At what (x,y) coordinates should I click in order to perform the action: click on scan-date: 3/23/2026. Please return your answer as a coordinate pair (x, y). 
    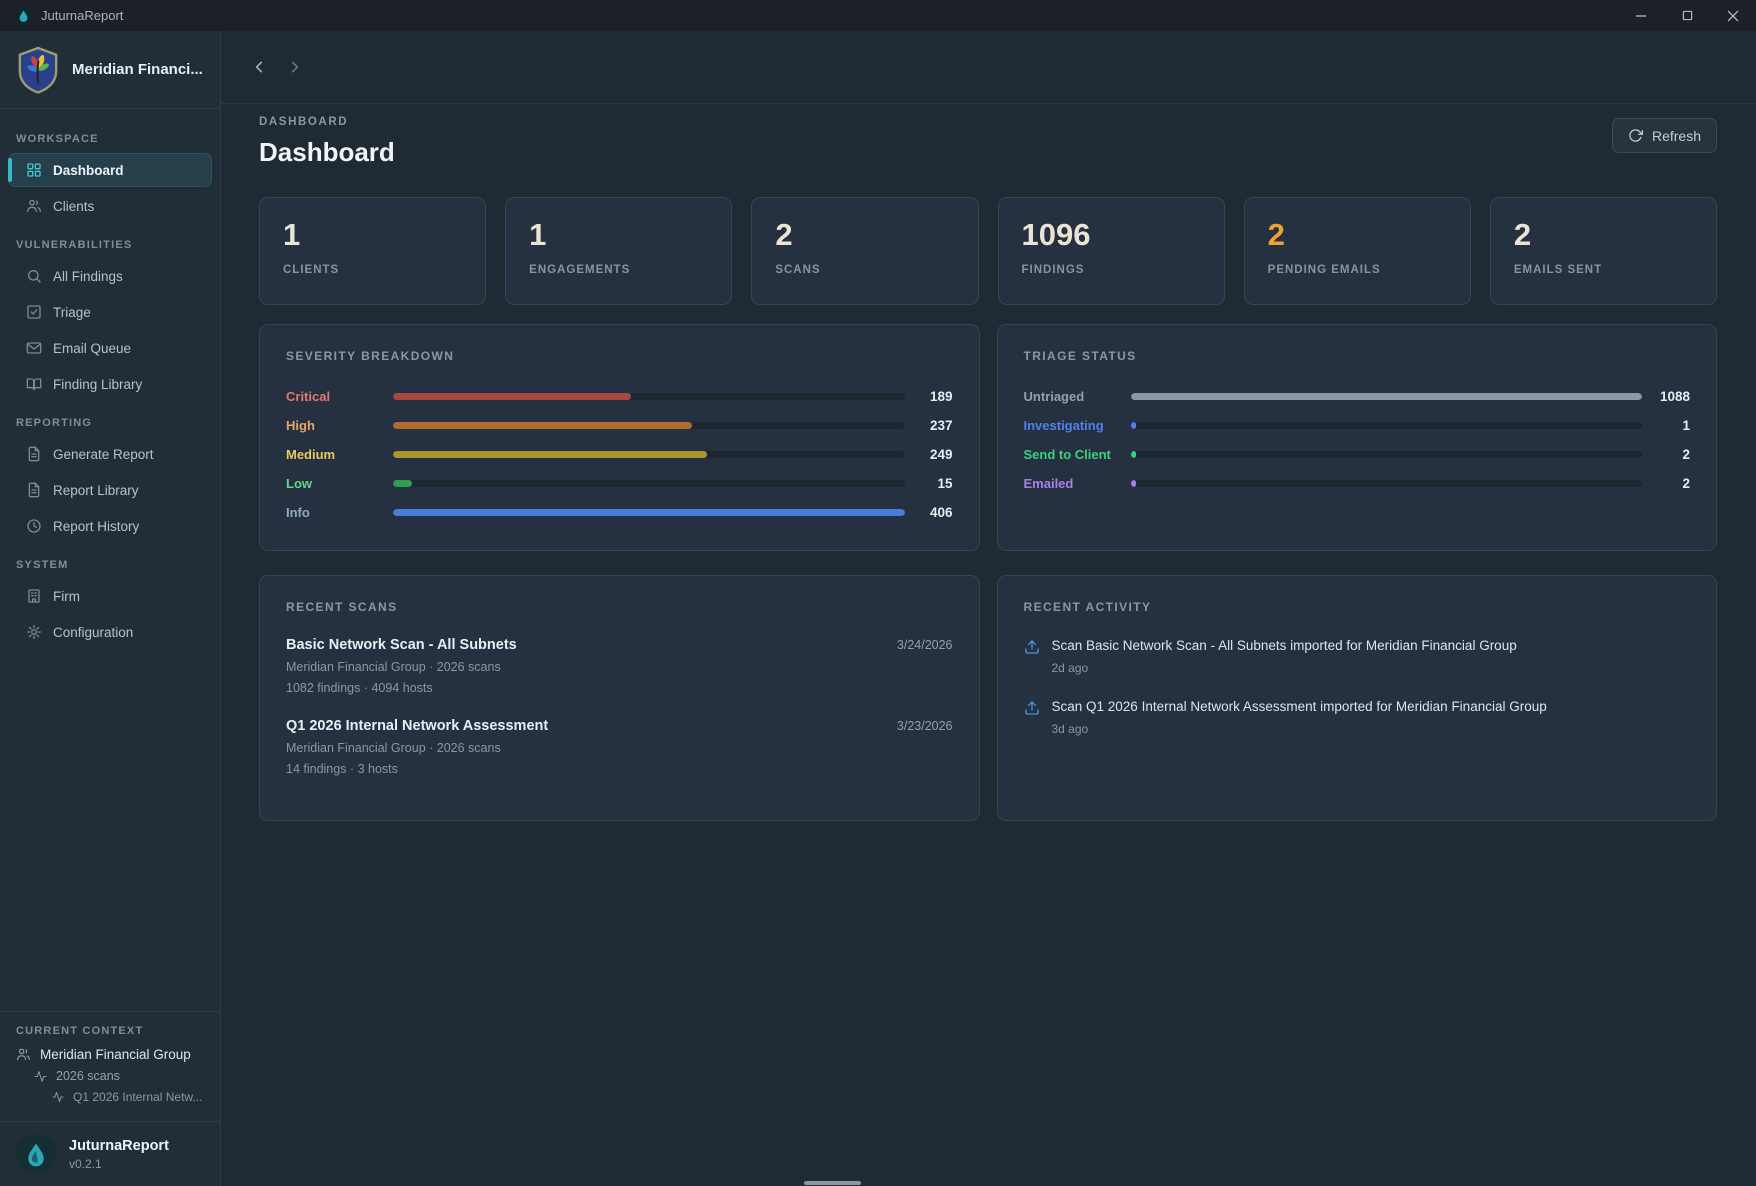
    Looking at the image, I should click on (924, 726).